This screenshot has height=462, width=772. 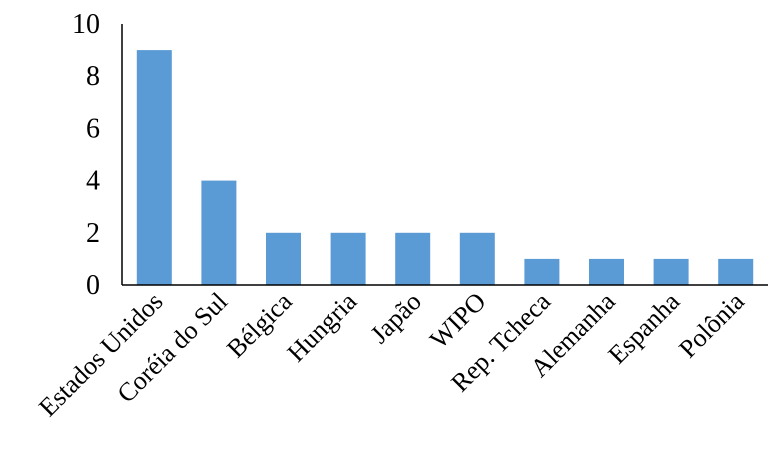 What do you see at coordinates (477, 258) in the screenshot?
I see `bar-wipo` at bounding box center [477, 258].